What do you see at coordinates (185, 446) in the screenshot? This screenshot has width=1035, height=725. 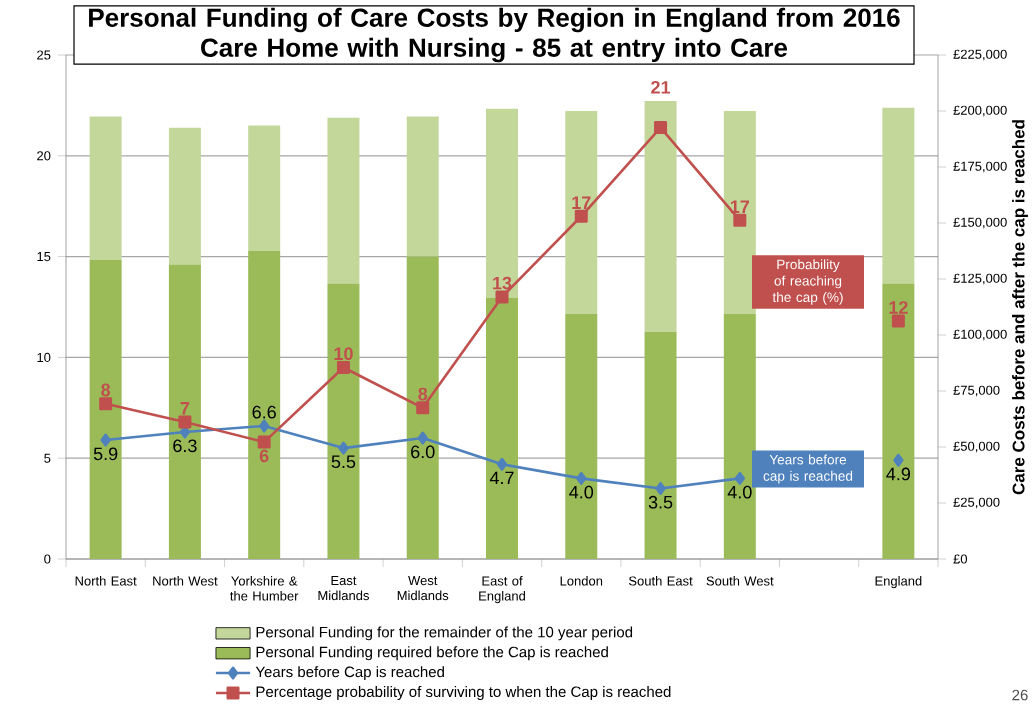 I see `data-label: 6.3` at bounding box center [185, 446].